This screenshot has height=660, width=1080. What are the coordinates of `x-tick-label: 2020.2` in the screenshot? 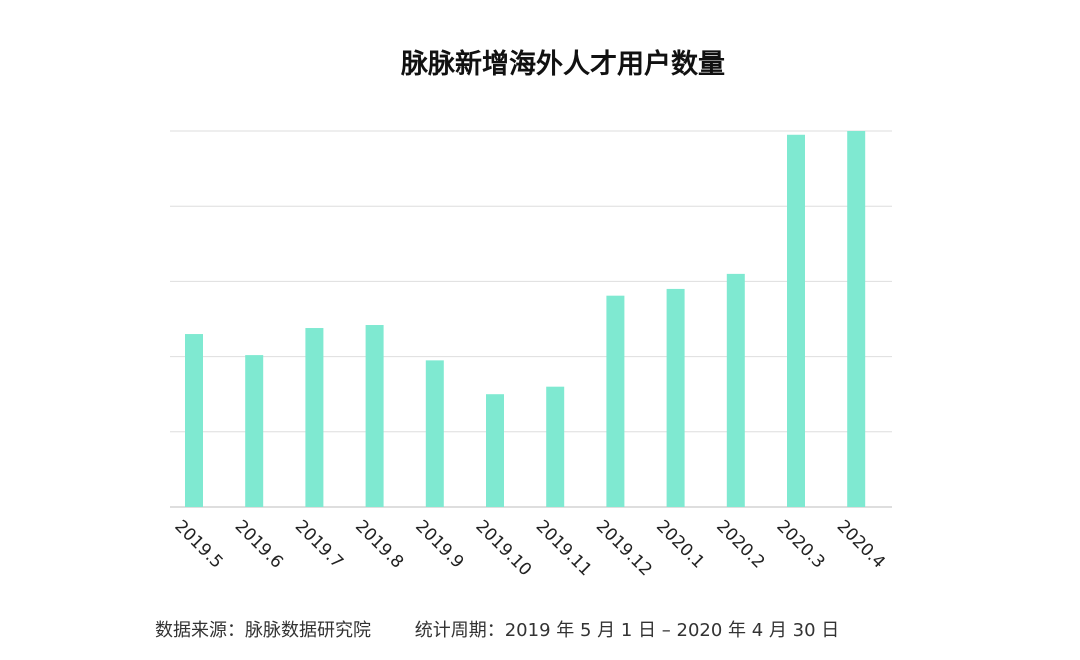 It's located at (740, 544).